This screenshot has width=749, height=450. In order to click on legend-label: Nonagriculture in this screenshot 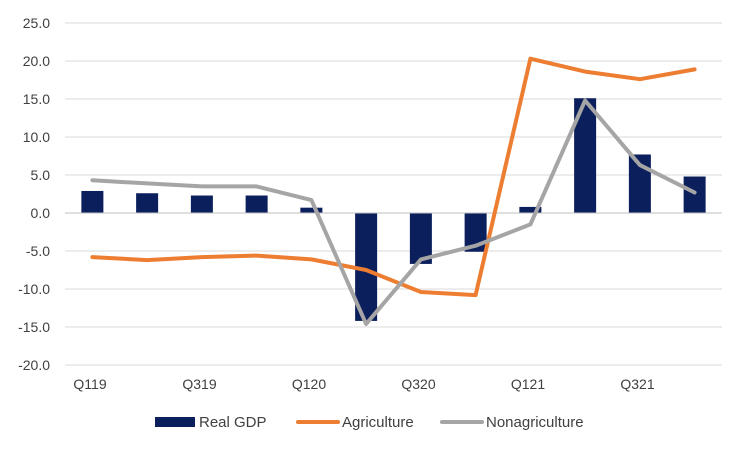, I will do `click(535, 422)`.